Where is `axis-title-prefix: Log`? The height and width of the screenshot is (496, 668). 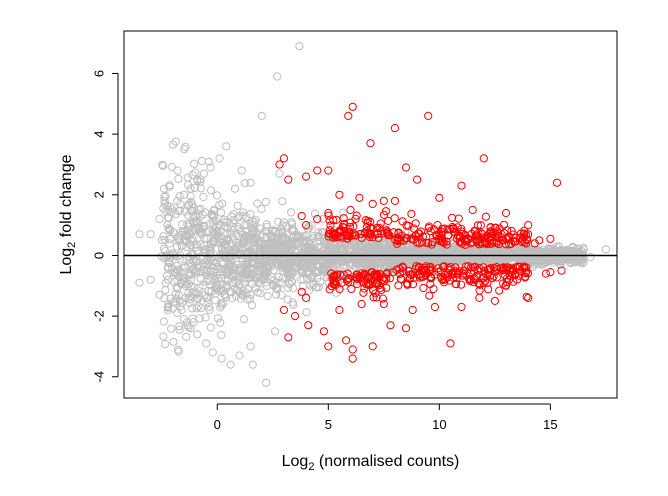 axis-title-prefix: Log is located at coordinates (66, 261).